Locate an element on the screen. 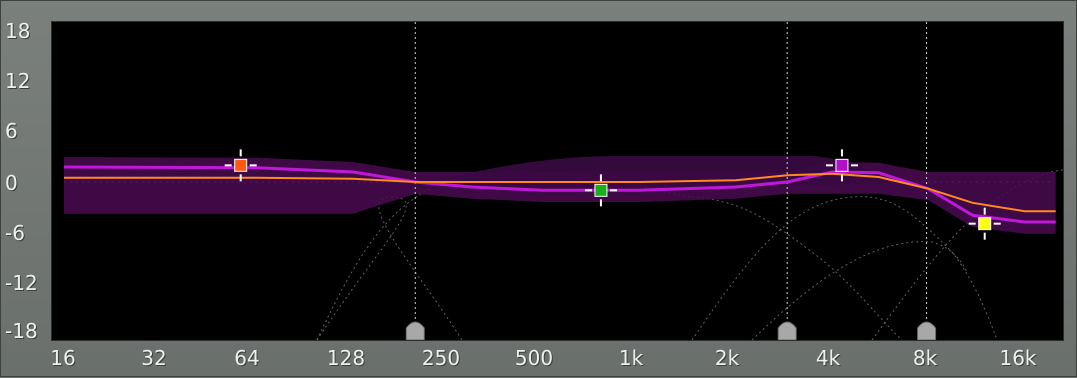 Image resolution: width=1077 pixels, height=378 pixels. band-4-node is located at coordinates (985, 224).